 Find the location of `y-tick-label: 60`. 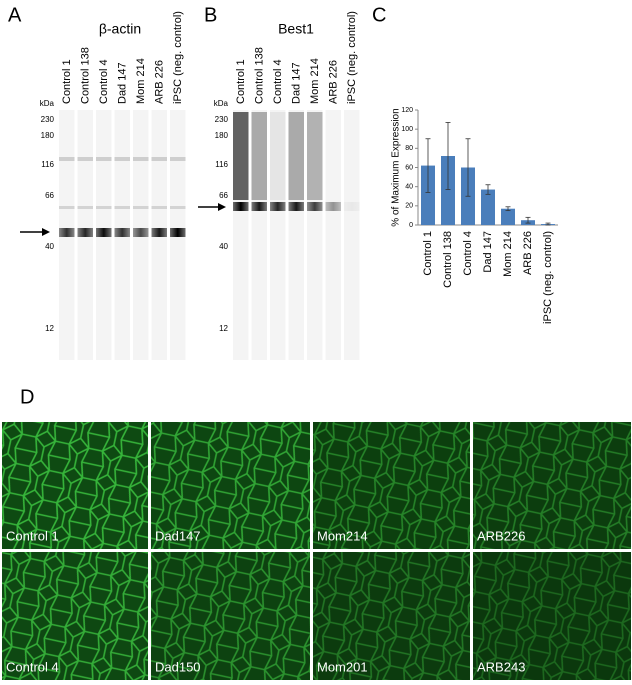

y-tick-label: 60 is located at coordinates (409, 167).